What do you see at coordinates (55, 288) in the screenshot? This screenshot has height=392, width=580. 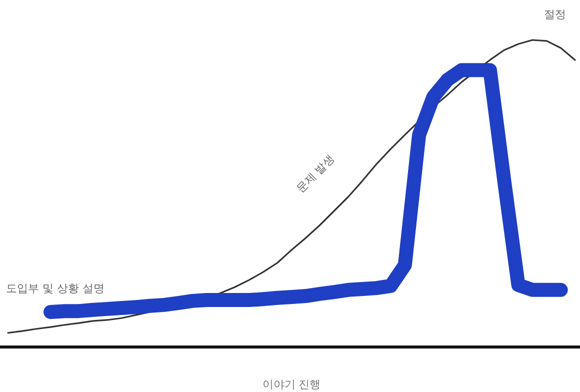 I see `annotation: 도입부 및 상황 설명` at bounding box center [55, 288].